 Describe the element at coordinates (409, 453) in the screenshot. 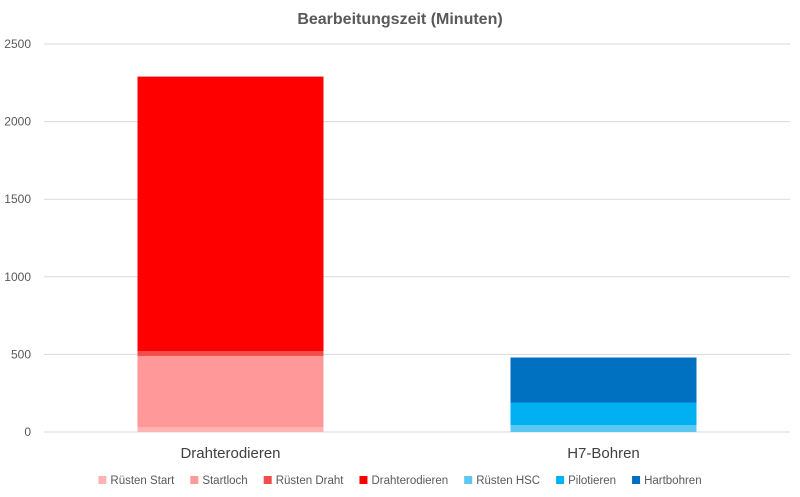

I see `x-axis-category-labels: Drahterodieren H7-Bohren` at that location.